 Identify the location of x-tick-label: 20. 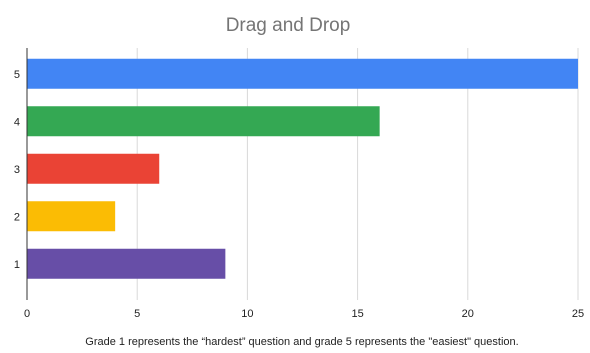
(468, 314).